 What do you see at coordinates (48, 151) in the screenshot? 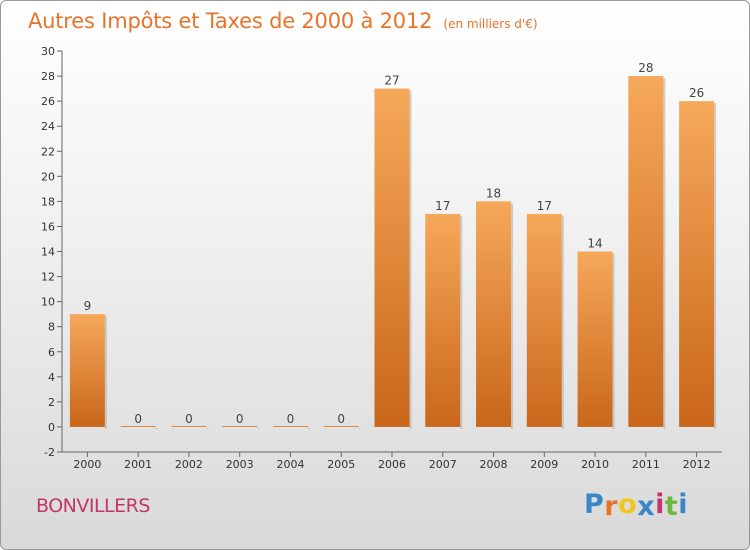
I see `y-tick-label: 22` at bounding box center [48, 151].